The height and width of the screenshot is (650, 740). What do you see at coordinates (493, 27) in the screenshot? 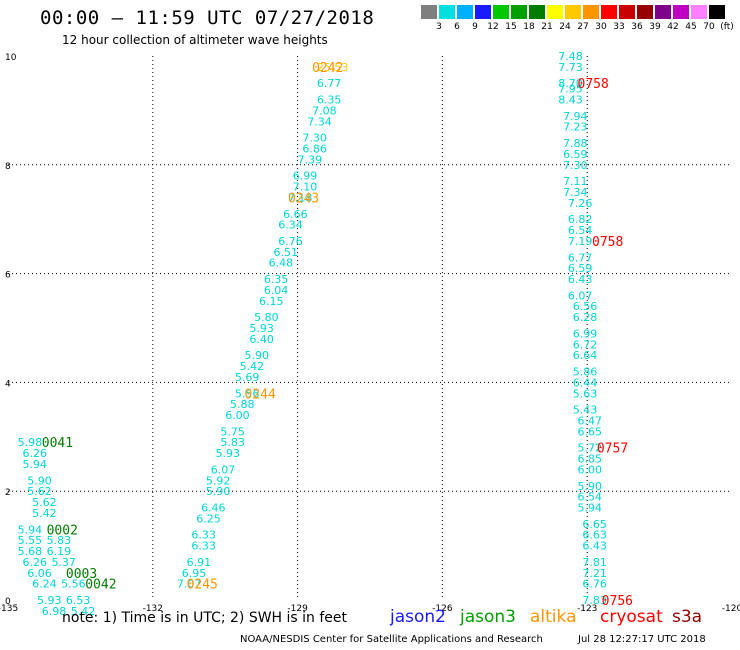
I see `legend-tick-label: 12` at bounding box center [493, 27].